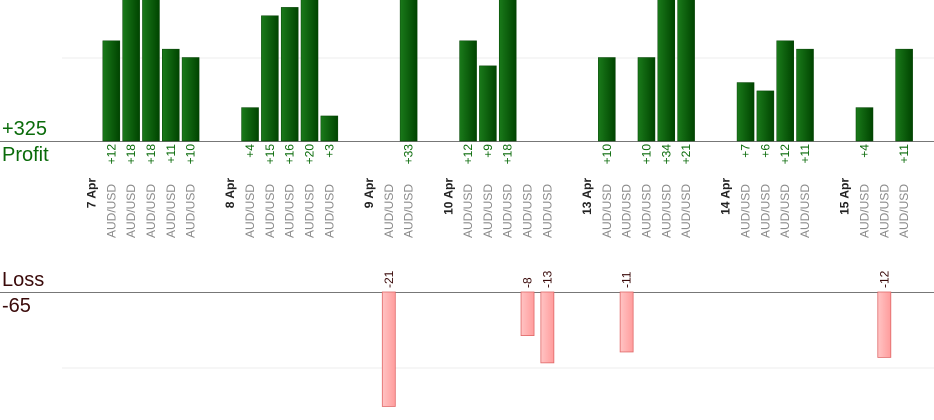 The image size is (934, 420). I want to click on loss-value-label: -12, so click(884, 279).